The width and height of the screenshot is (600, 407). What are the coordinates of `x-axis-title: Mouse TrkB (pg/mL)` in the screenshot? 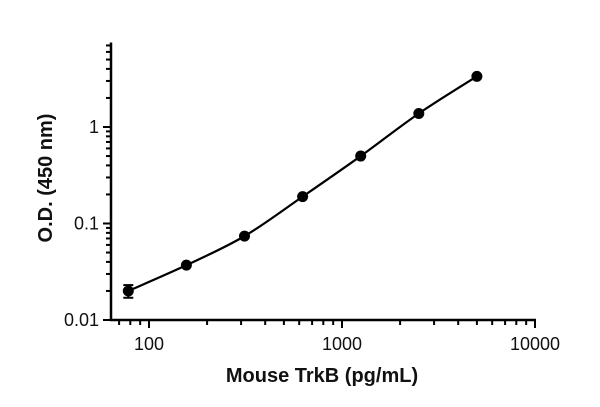 It's located at (322, 376).